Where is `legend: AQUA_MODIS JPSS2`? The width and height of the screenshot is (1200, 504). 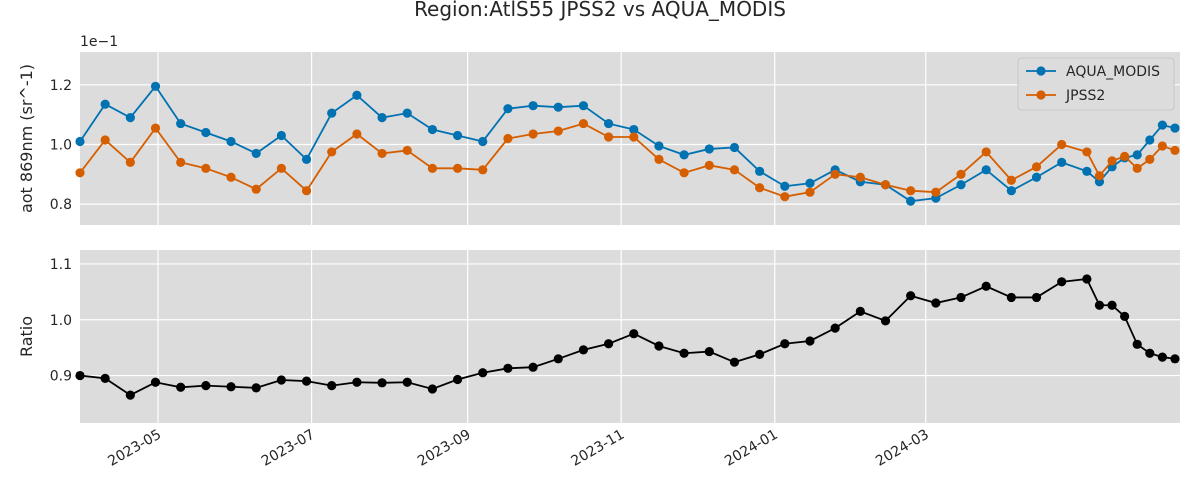 legend: AQUA_MODIS JPSS2 is located at coordinates (1096, 84).